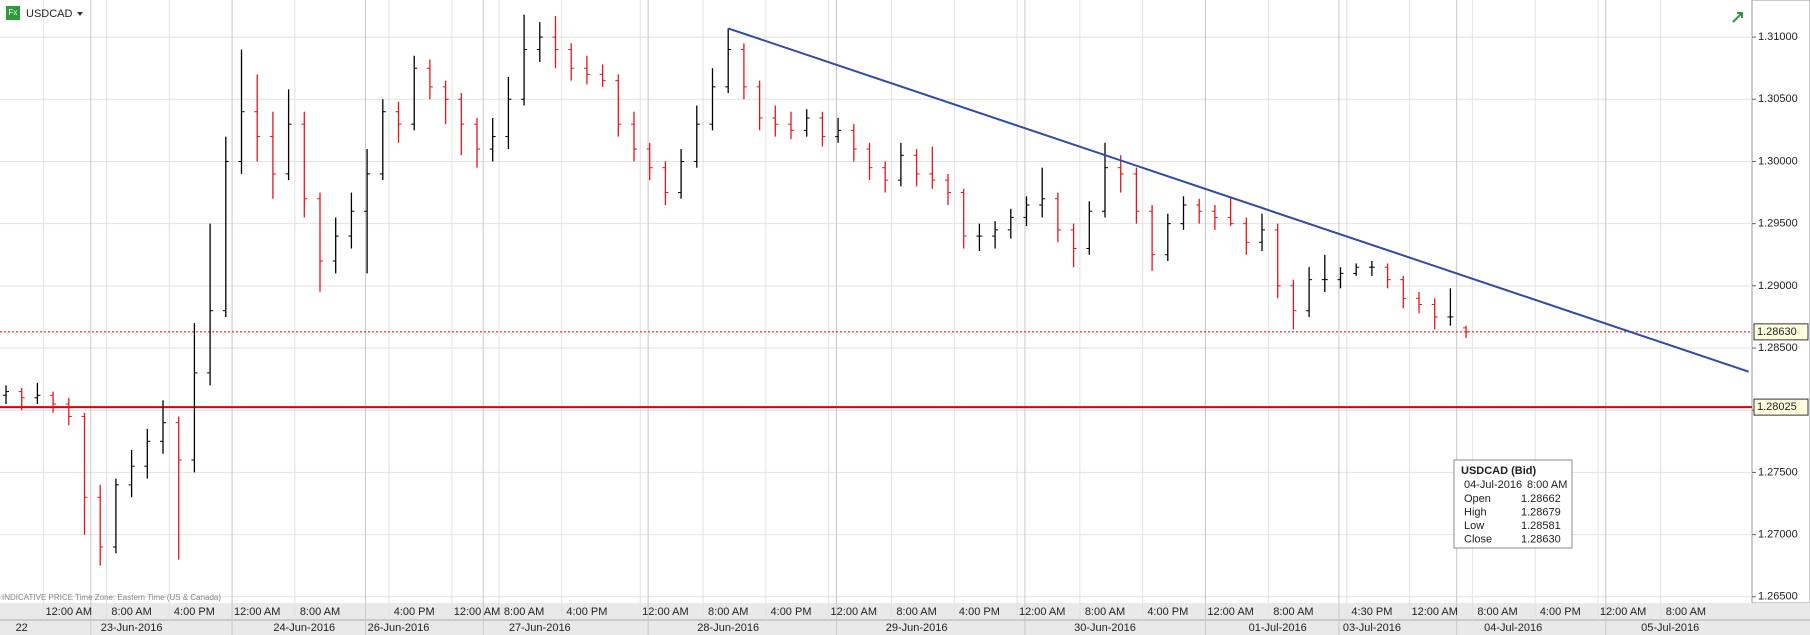 Image resolution: width=1810 pixels, height=635 pixels. I want to click on date-label: 23-Jun-2016, so click(132, 628).